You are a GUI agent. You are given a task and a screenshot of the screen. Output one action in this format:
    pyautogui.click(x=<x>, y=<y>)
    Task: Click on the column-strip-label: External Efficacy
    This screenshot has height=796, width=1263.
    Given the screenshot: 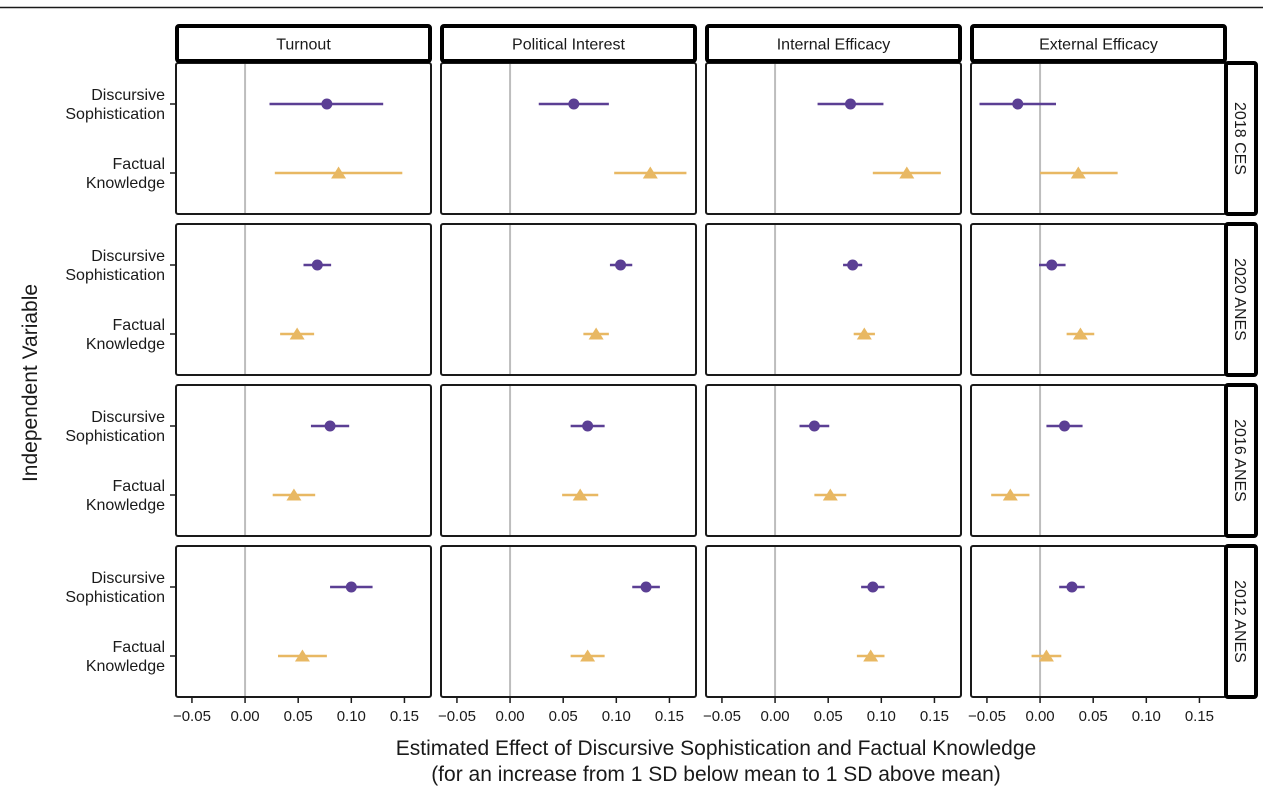 What is the action you would take?
    pyautogui.click(x=1098, y=45)
    